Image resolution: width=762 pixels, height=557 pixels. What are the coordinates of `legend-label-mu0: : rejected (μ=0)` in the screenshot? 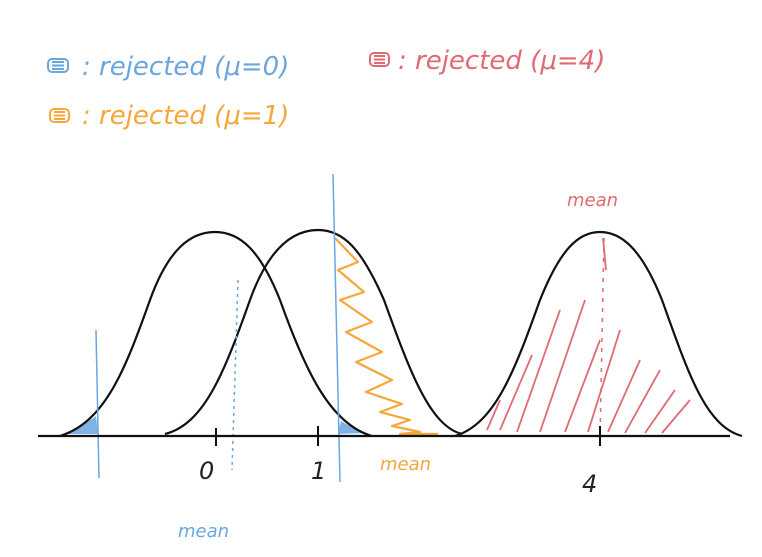 It's located at (185, 67).